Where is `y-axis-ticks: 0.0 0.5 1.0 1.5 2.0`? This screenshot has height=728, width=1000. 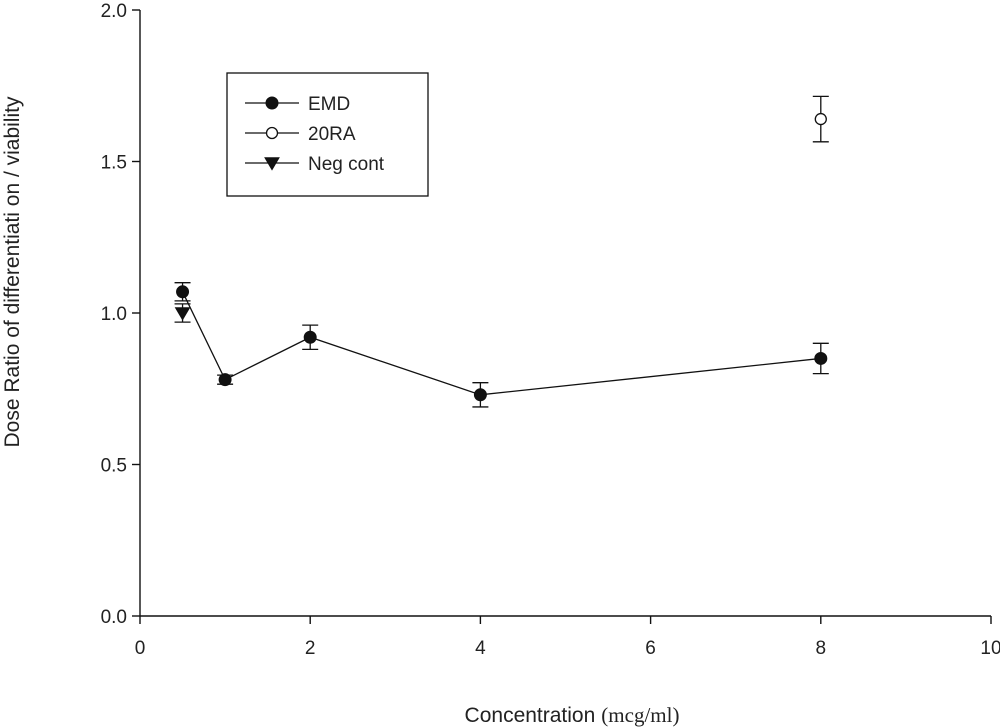 y-axis-ticks: 0.0 0.5 1.0 1.5 2.0 is located at coordinates (120, 314).